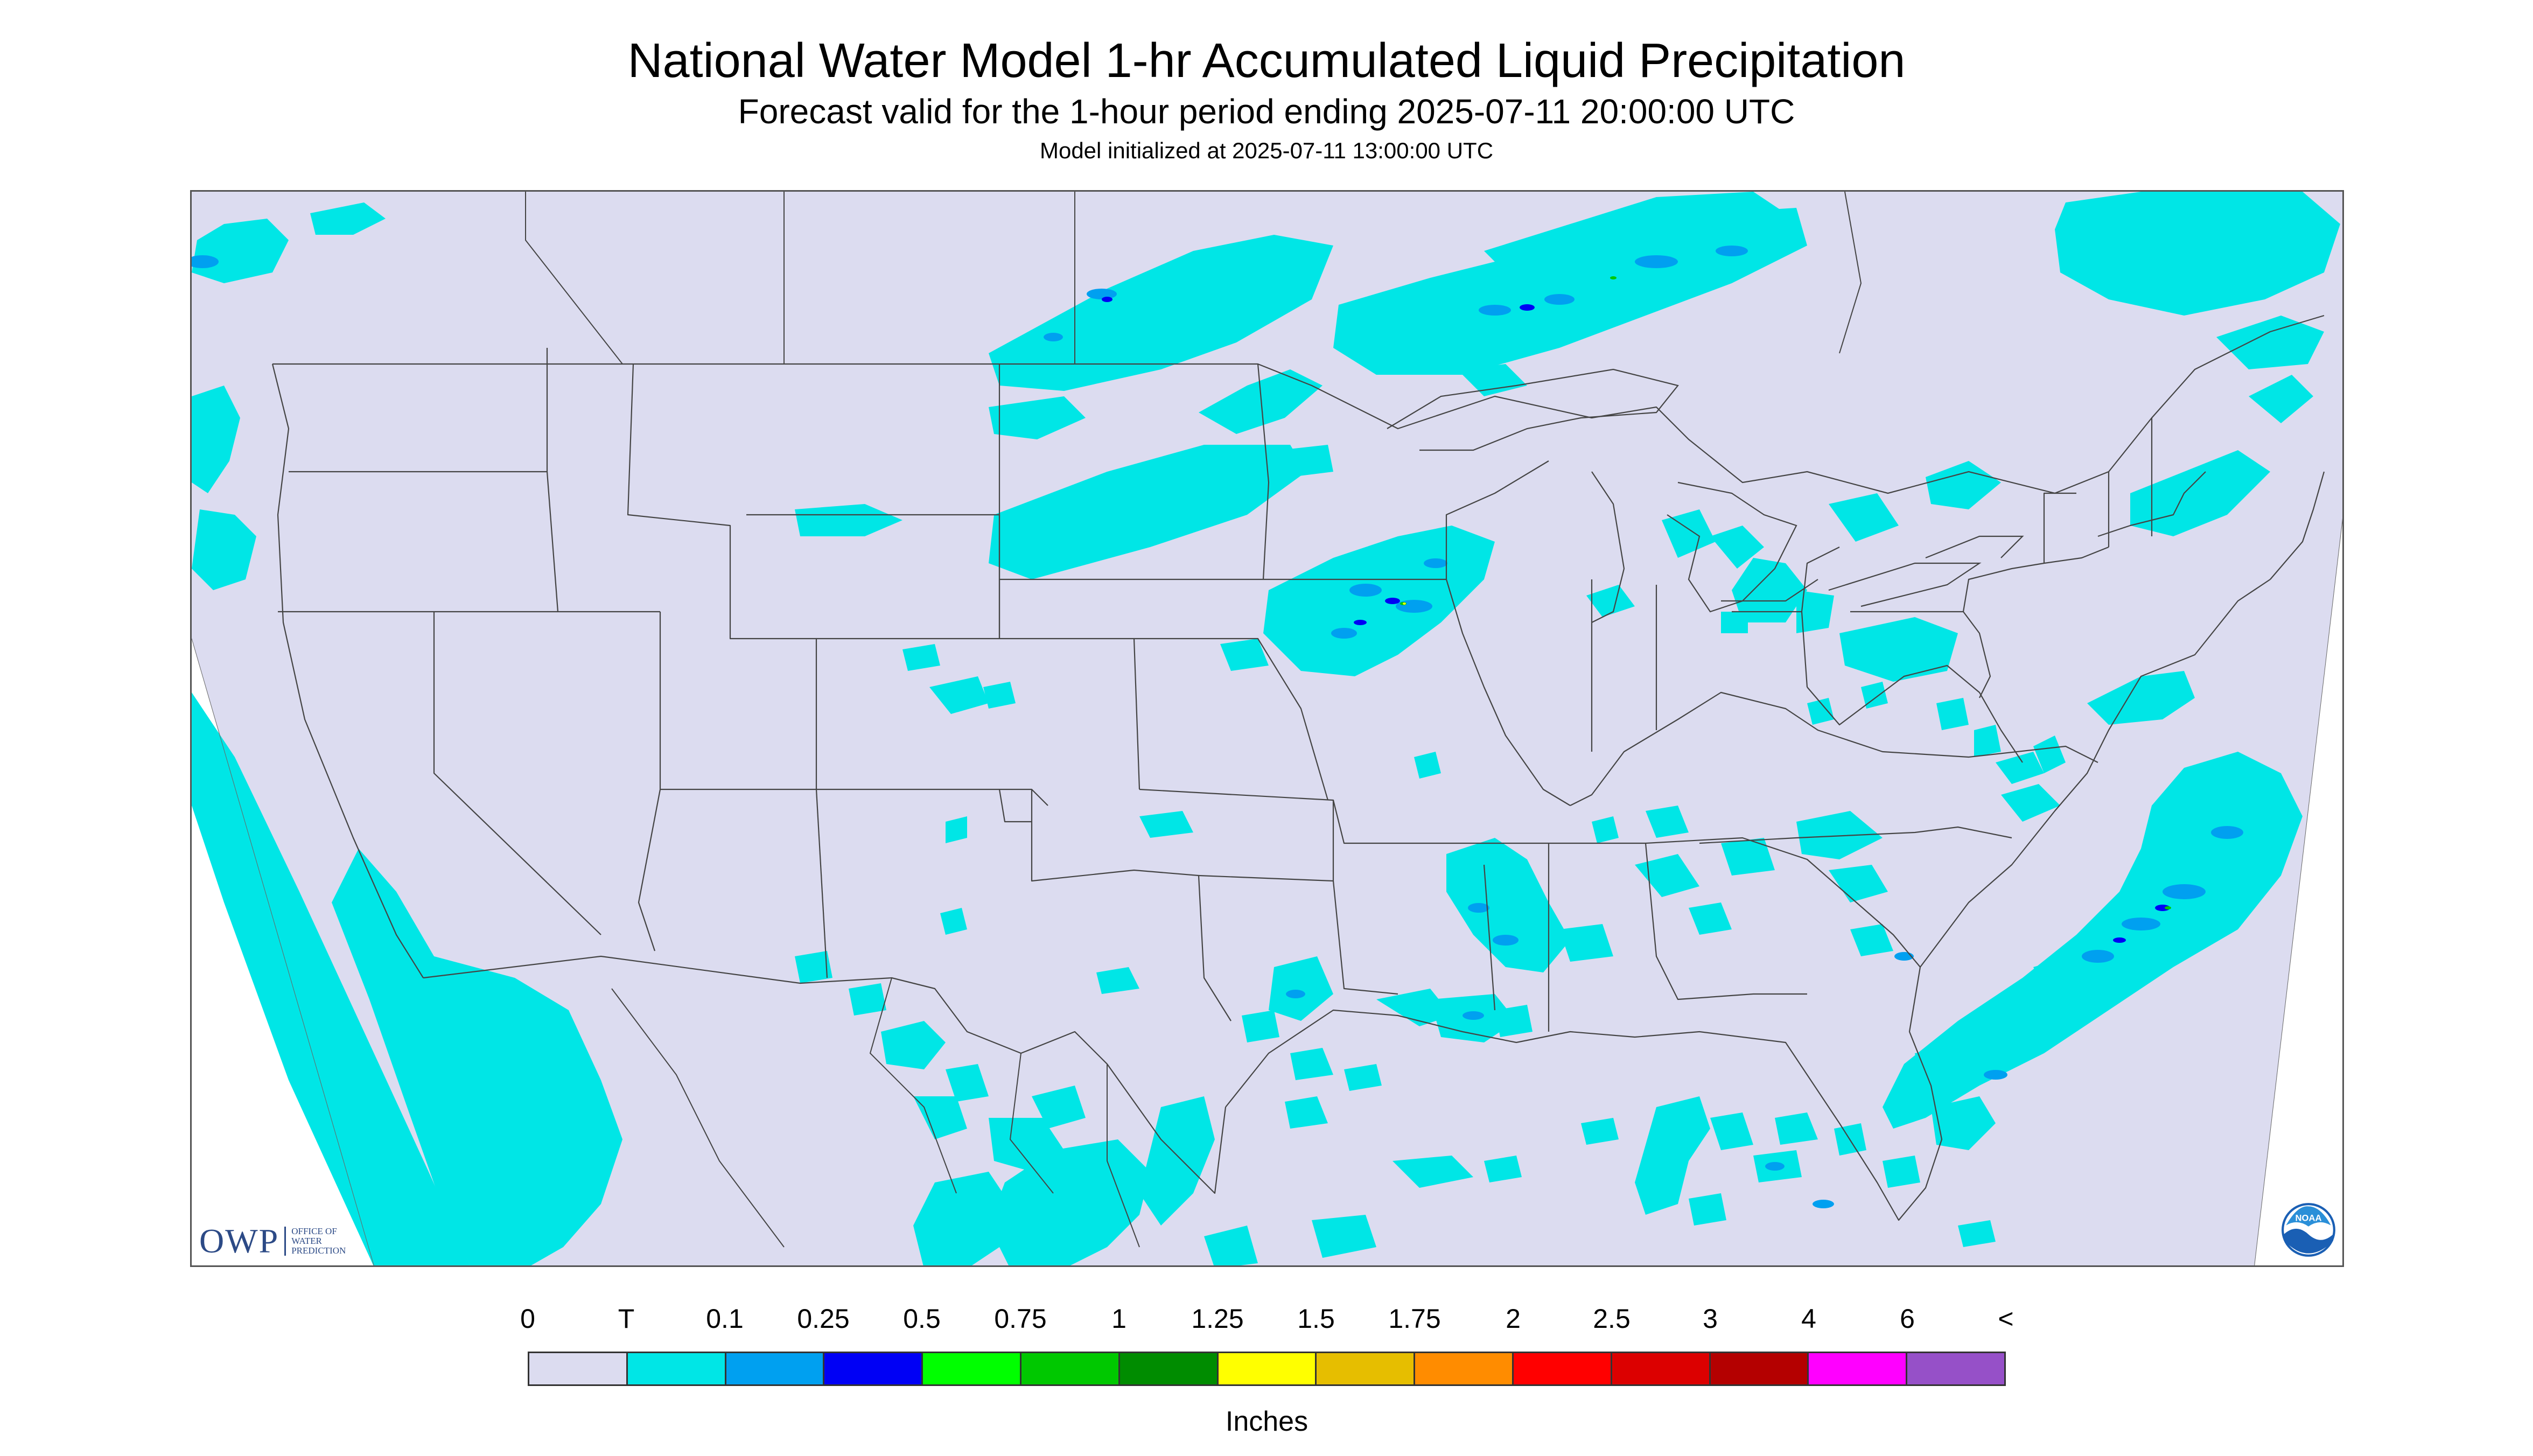  What do you see at coordinates (2309, 1218) in the screenshot?
I see `noaa-logo-text: NOAA` at bounding box center [2309, 1218].